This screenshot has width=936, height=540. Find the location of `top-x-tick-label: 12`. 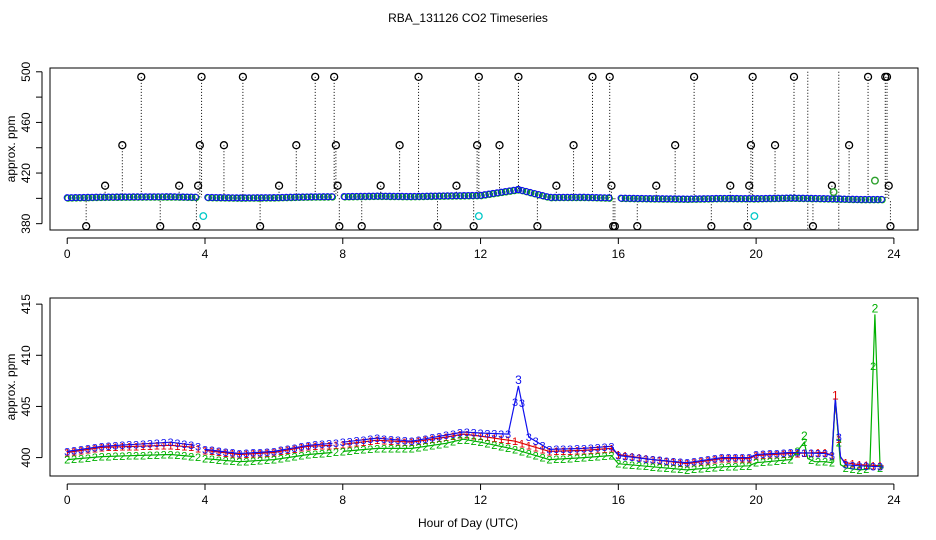

top-x-tick-label: 12 is located at coordinates (481, 254).